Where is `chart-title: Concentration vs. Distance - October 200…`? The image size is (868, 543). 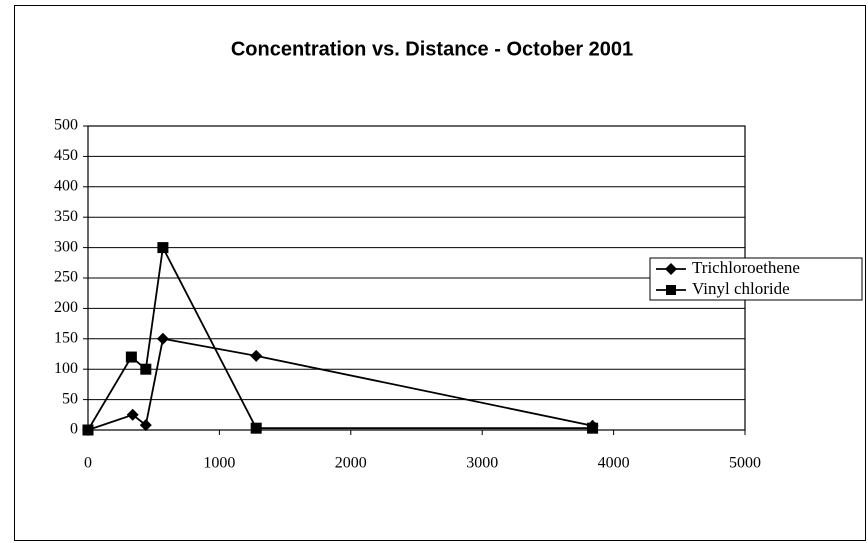 chart-title: Concentration vs. Distance - October 200… is located at coordinates (432, 49).